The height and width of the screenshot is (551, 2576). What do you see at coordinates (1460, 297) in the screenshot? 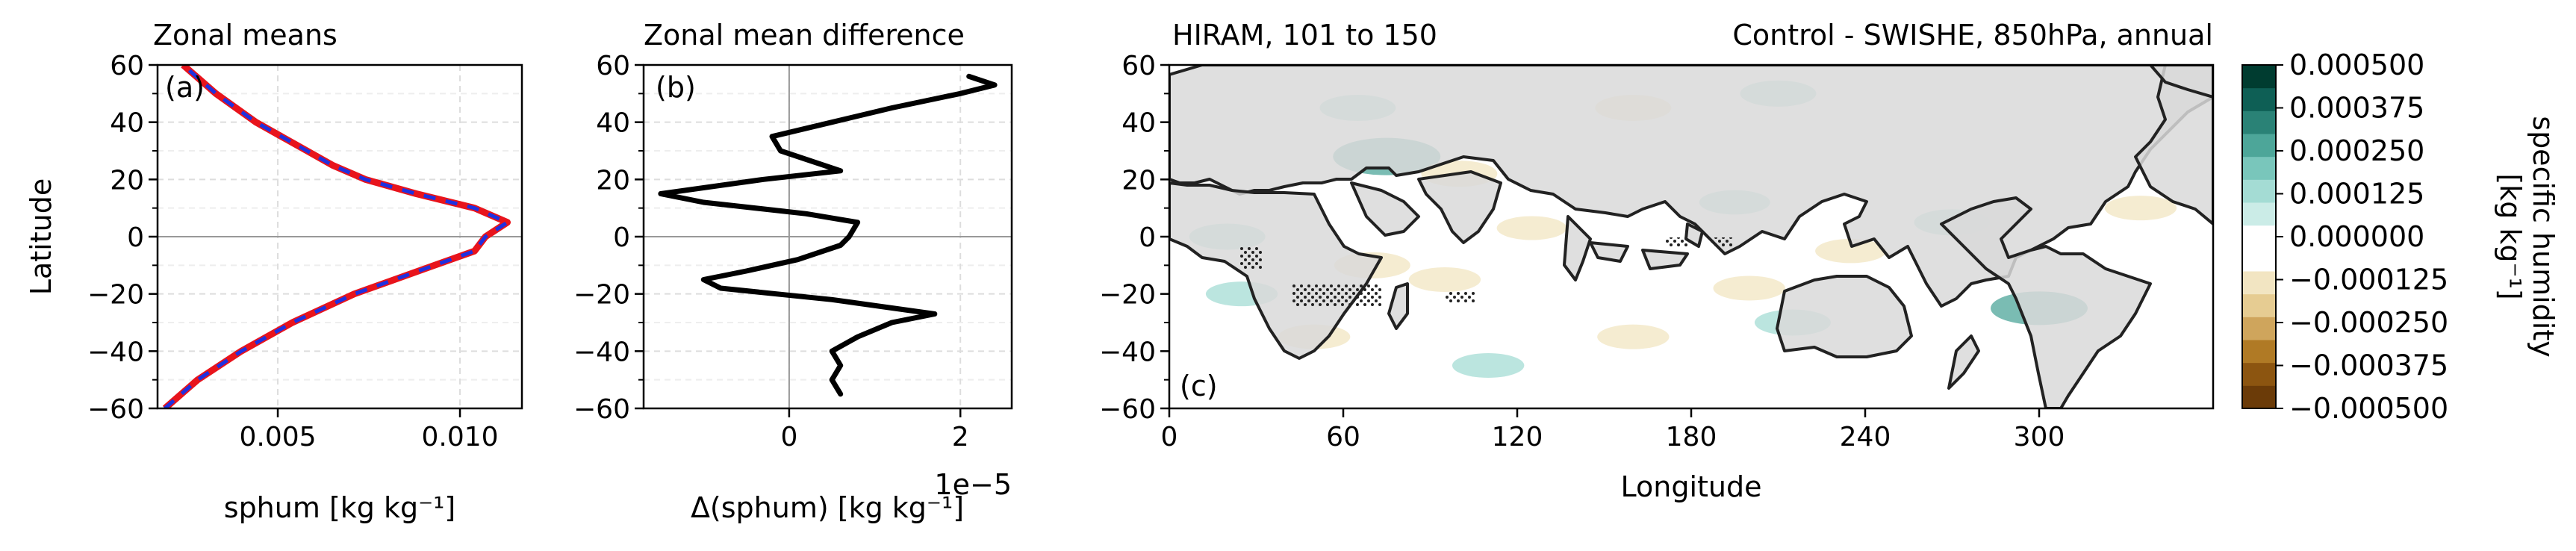
I see `stipple-maritime` at bounding box center [1460, 297].